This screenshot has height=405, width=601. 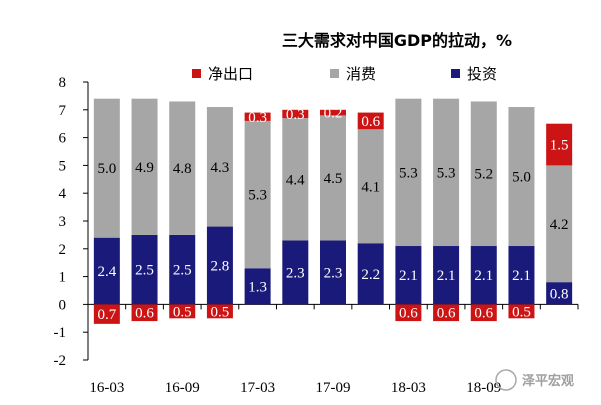 I want to click on data-label: 5.2, so click(x=483, y=175).